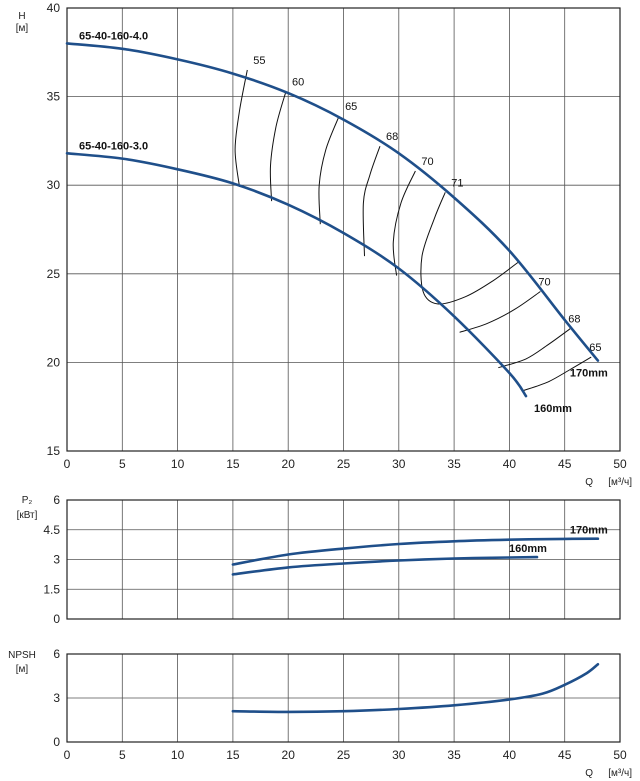 Image resolution: width=640 pixels, height=781 pixels. I want to click on head-ylabel: H, so click(21, 16).